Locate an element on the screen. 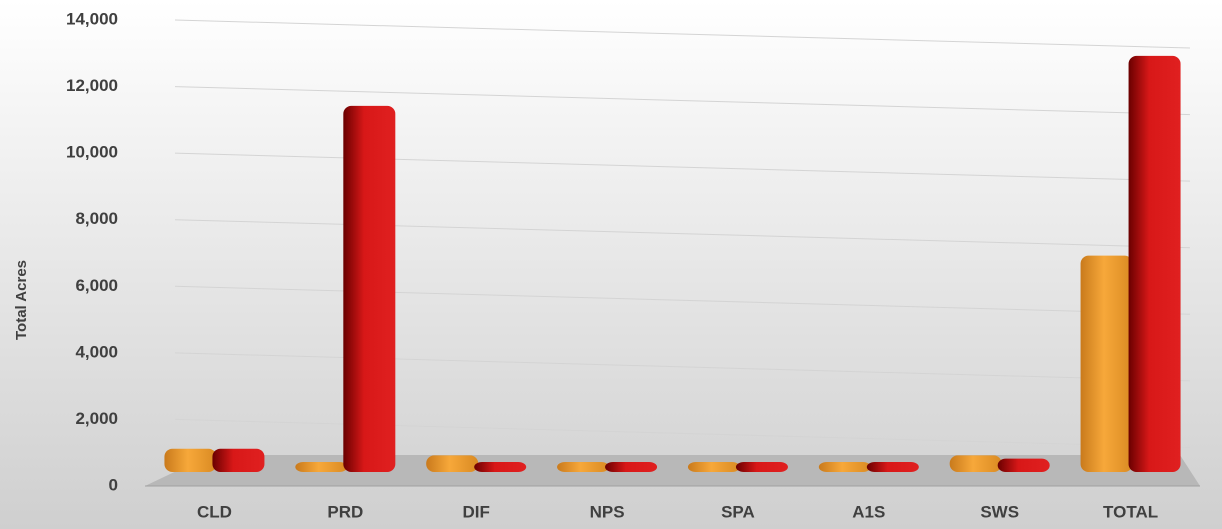  y-tick-label: 6,000 is located at coordinates (96, 285).